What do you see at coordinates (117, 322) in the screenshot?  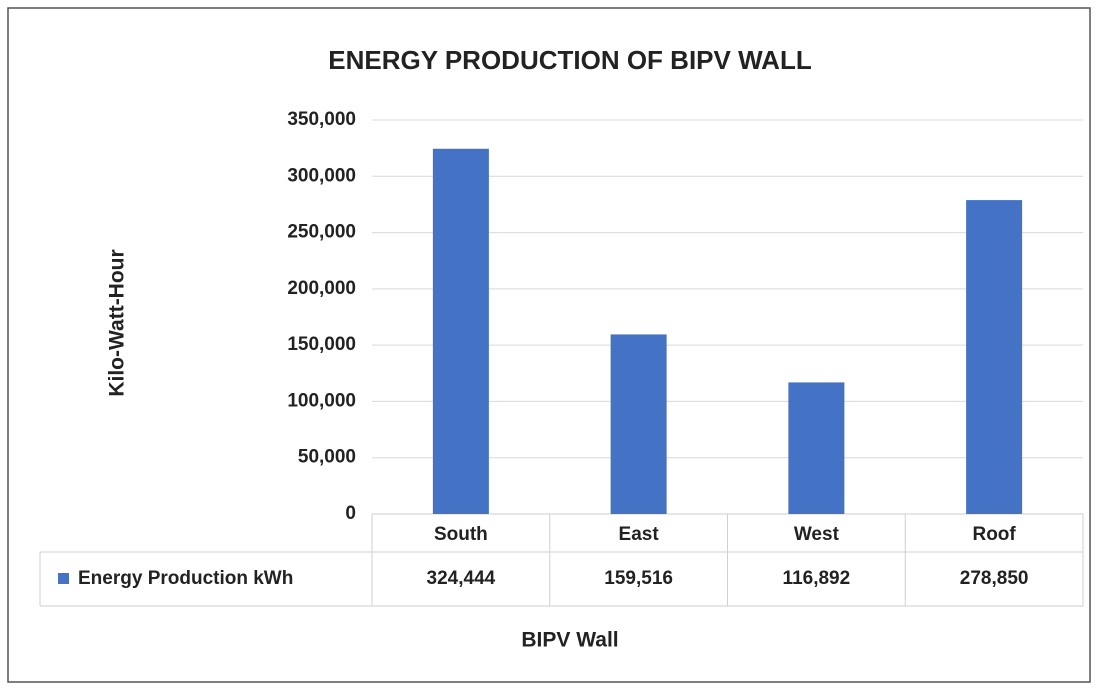 I see `y-axis-label: Kilo-Watt-Hour` at bounding box center [117, 322].